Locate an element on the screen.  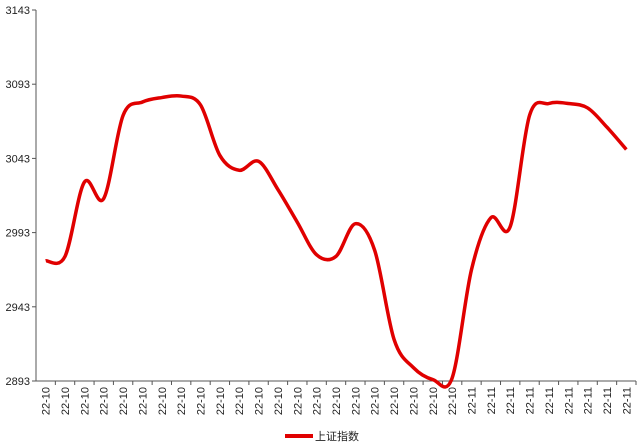
y-tick-label: 2893 is located at coordinates (18, 382).